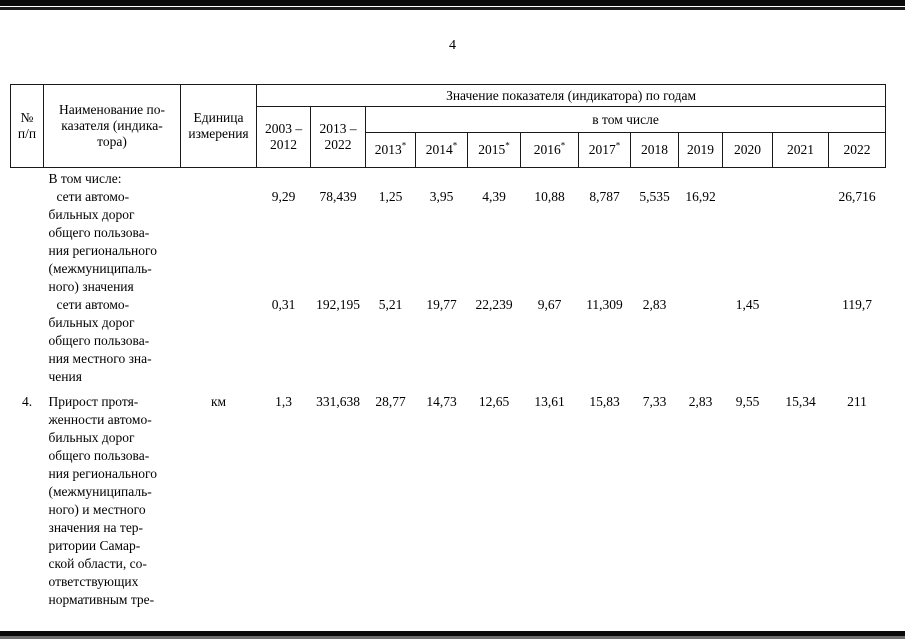 This screenshot has height=640, width=905. I want to click on scan-artifact-top-thin, so click(452, 8).